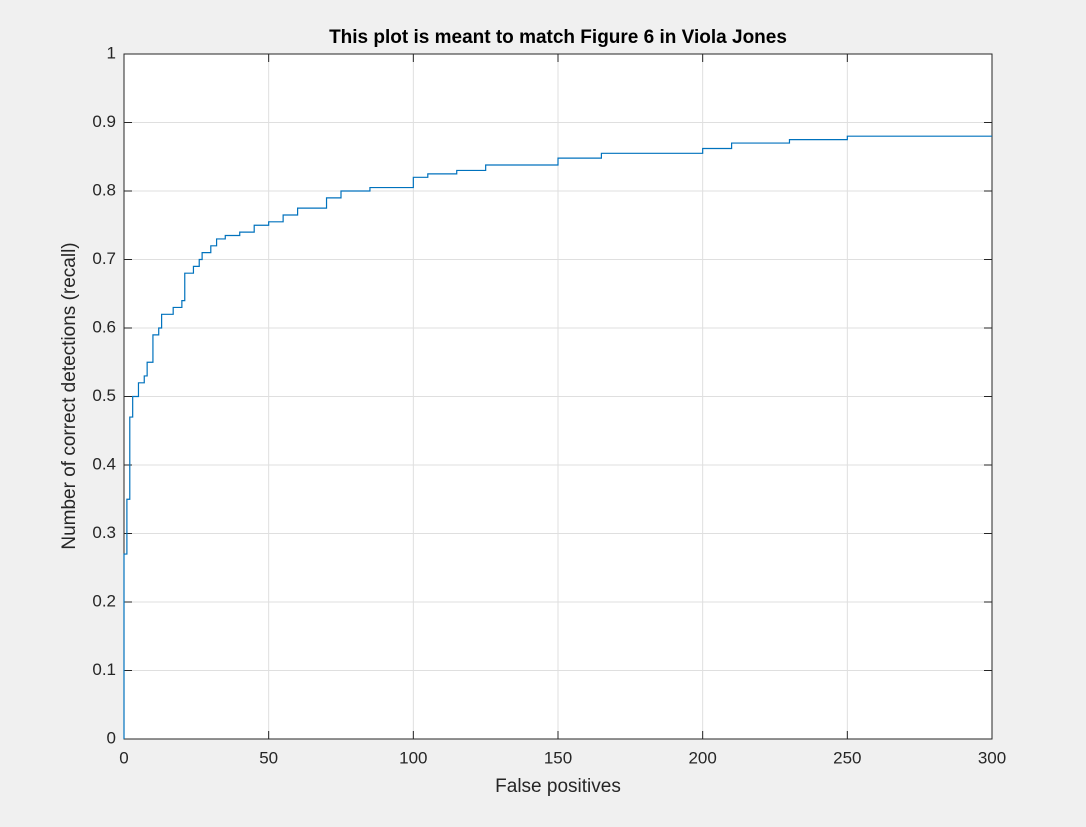  I want to click on y-tick-label: 0.8, so click(104, 189).